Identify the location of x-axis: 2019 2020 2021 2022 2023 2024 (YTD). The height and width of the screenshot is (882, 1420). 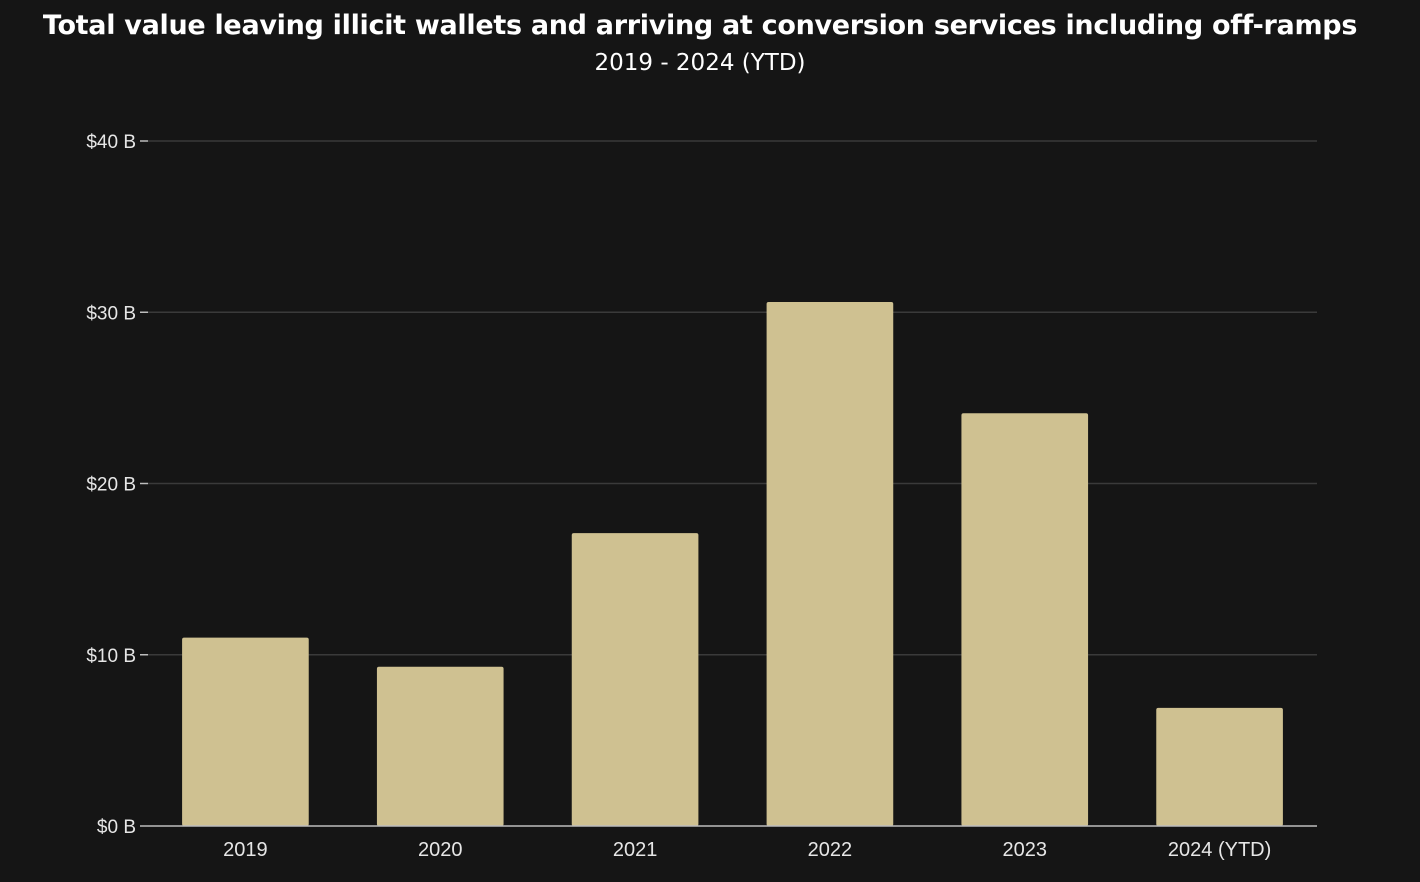
(732, 843).